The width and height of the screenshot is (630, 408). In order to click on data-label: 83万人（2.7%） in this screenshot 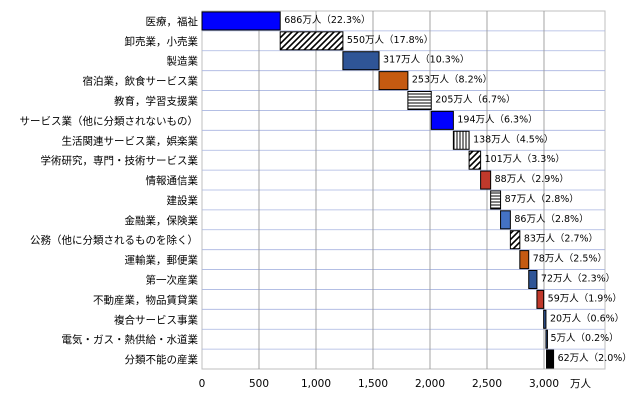, I will do `click(561, 239)`.